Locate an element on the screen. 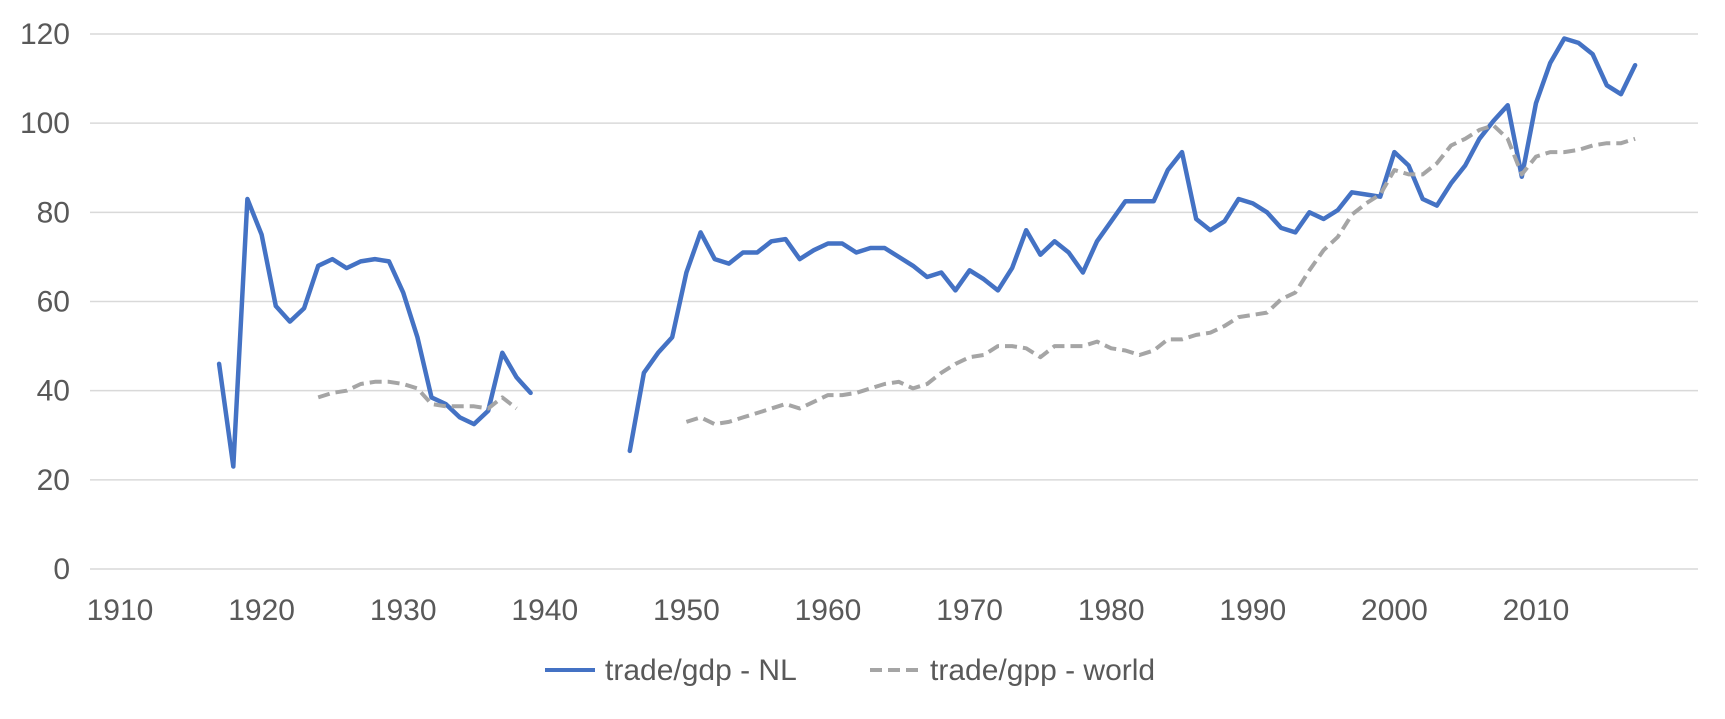 The width and height of the screenshot is (1725, 719). y-tick-label: 100 is located at coordinates (45, 123).